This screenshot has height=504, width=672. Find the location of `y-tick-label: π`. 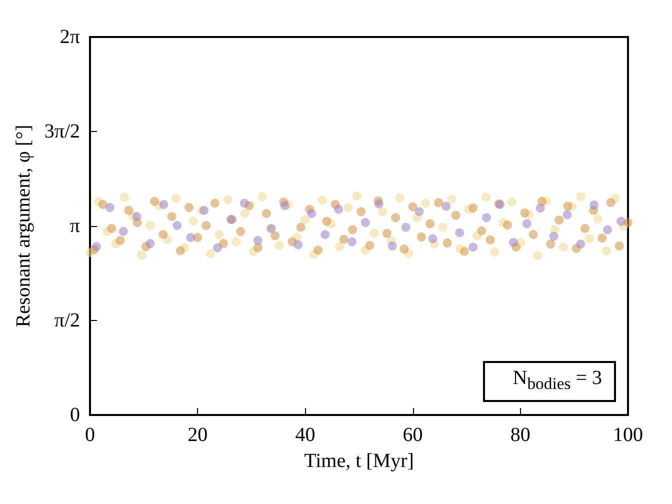

y-tick-label: π is located at coordinates (75, 226).